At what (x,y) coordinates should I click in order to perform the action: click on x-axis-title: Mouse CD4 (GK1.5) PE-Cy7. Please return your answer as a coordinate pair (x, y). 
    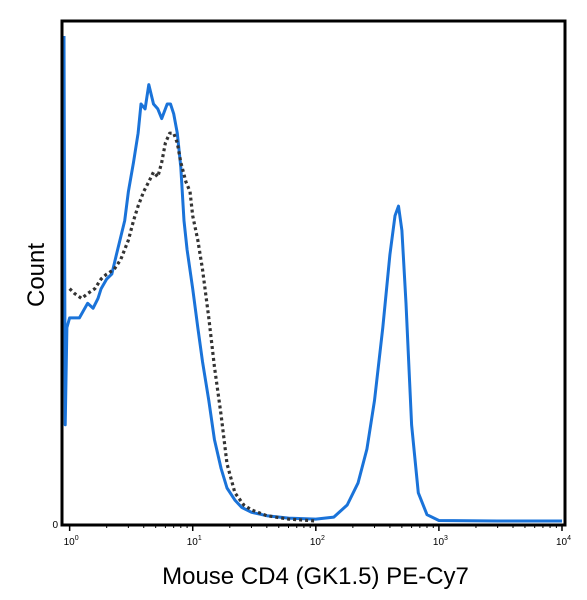
    Looking at the image, I should click on (315, 576).